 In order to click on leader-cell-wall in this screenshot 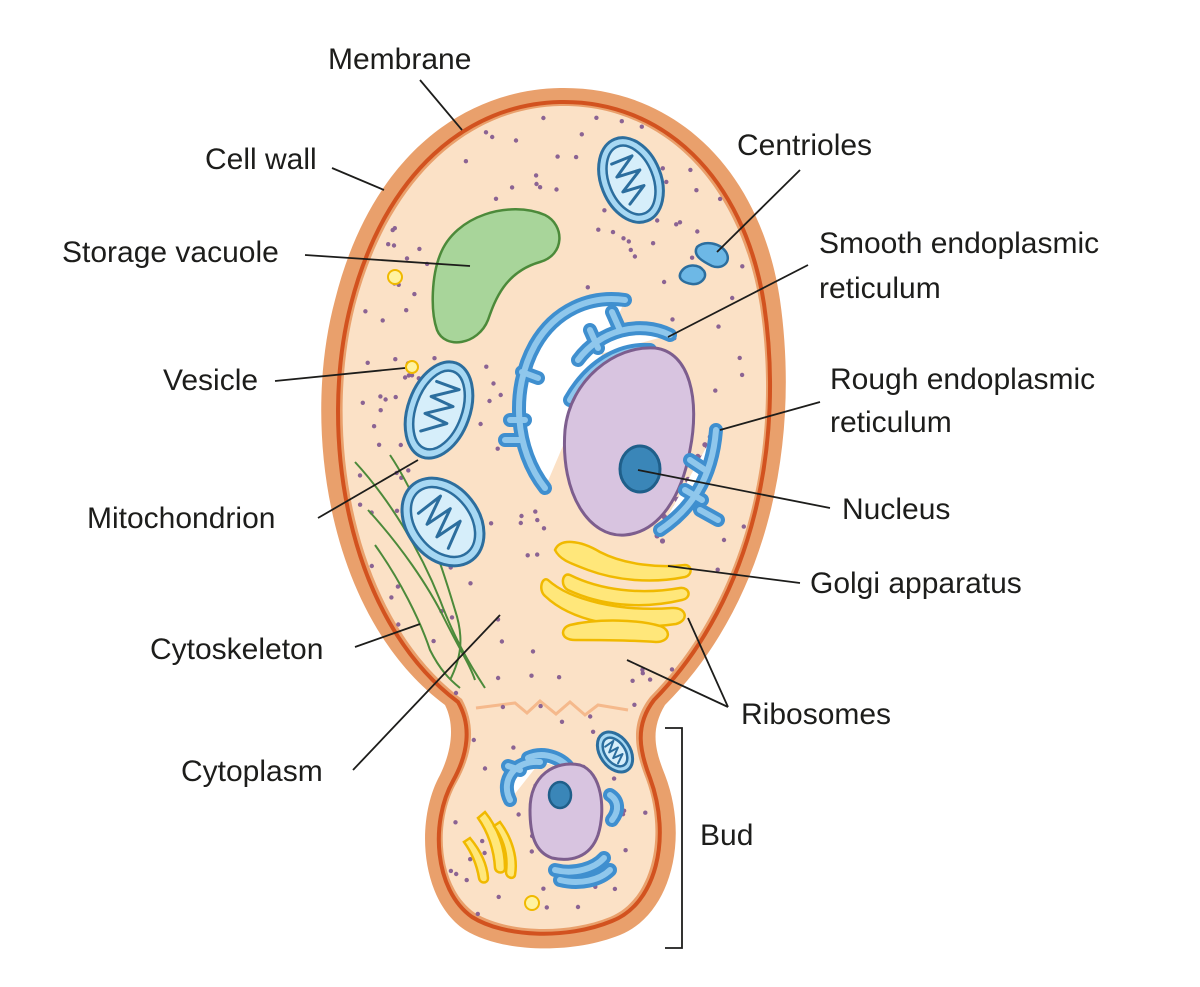, I will do `click(358, 179)`.